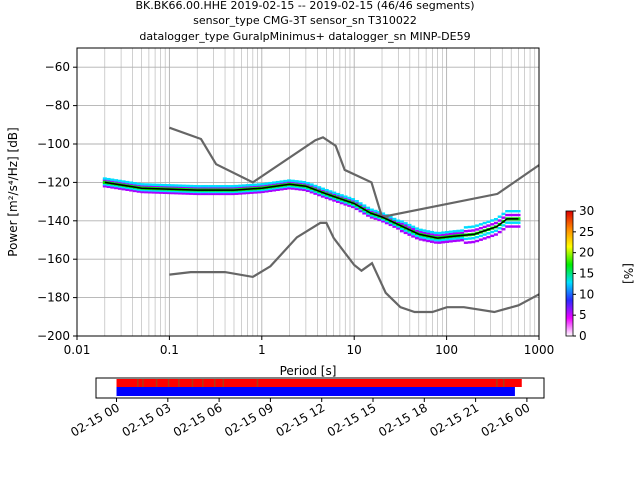 The image size is (640, 484). What do you see at coordinates (628, 273) in the screenshot?
I see `colorbar-label: [%]` at bounding box center [628, 273].